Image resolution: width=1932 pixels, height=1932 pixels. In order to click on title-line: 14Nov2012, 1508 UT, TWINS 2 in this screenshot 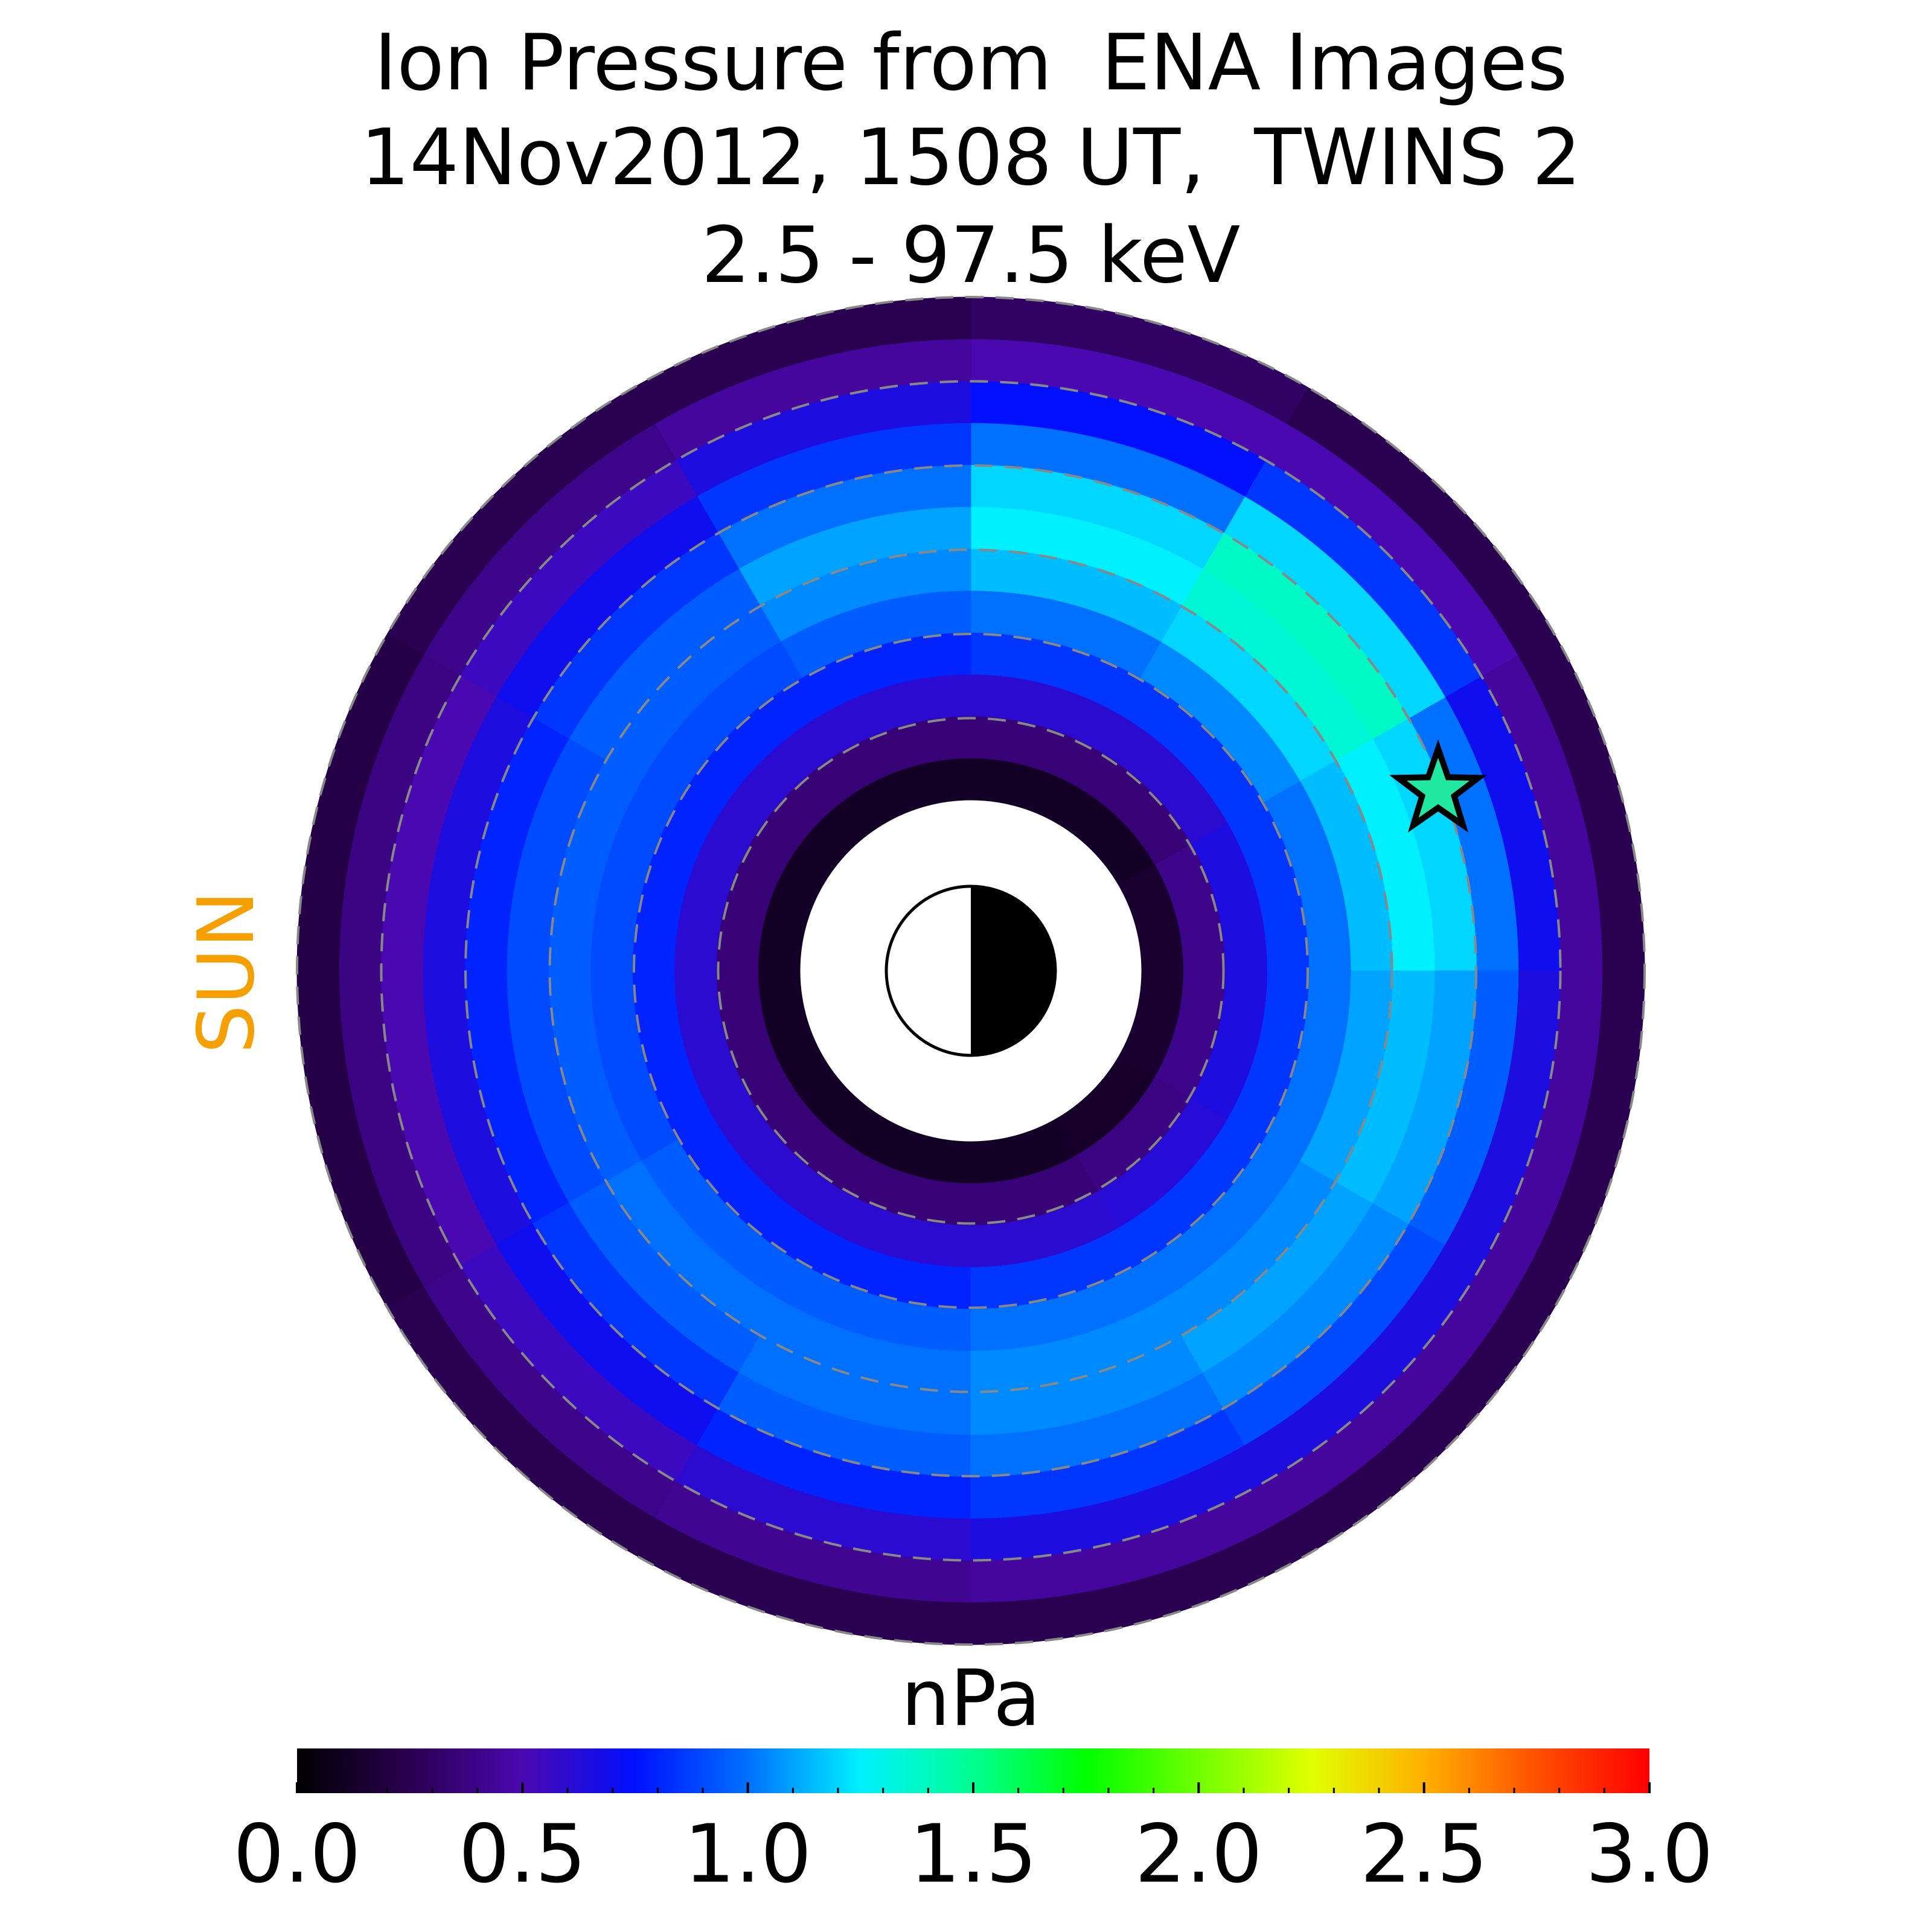, I will do `click(971, 158)`.